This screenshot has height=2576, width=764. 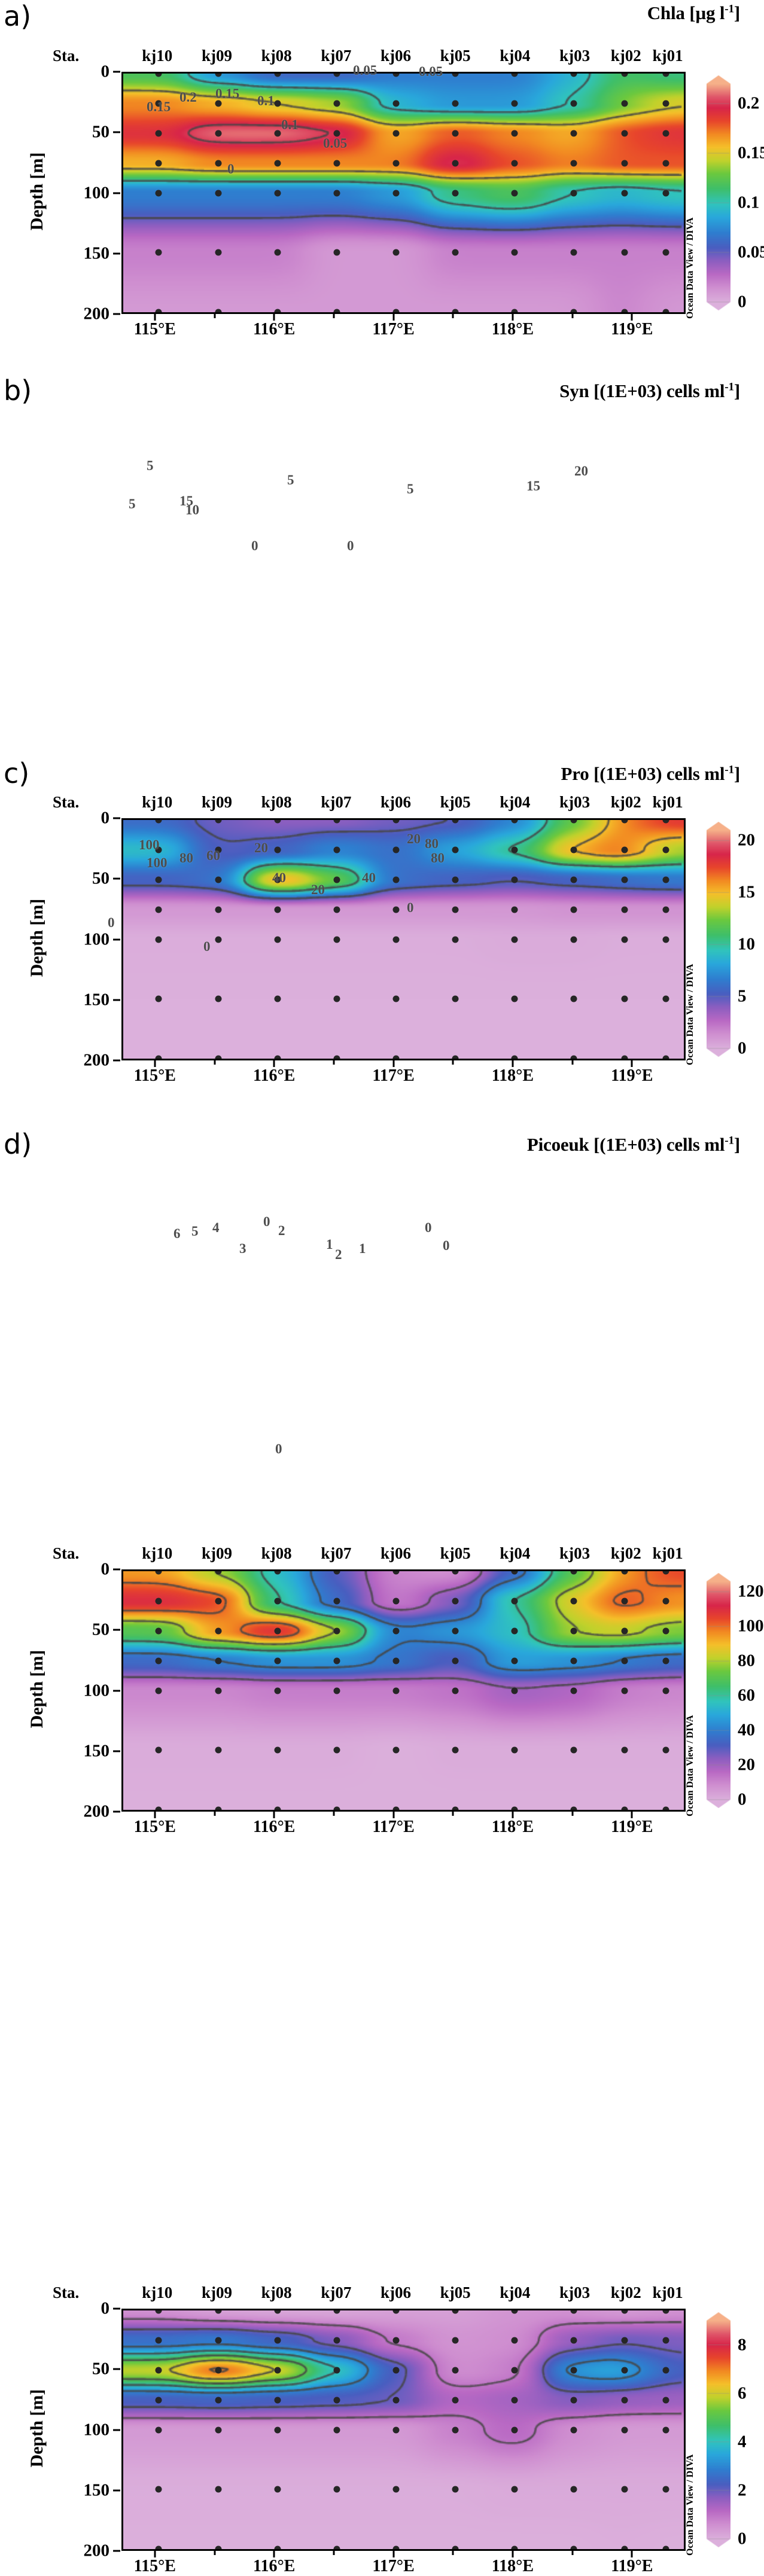 I want to click on station-label-kj05: kj05, so click(x=455, y=1553).